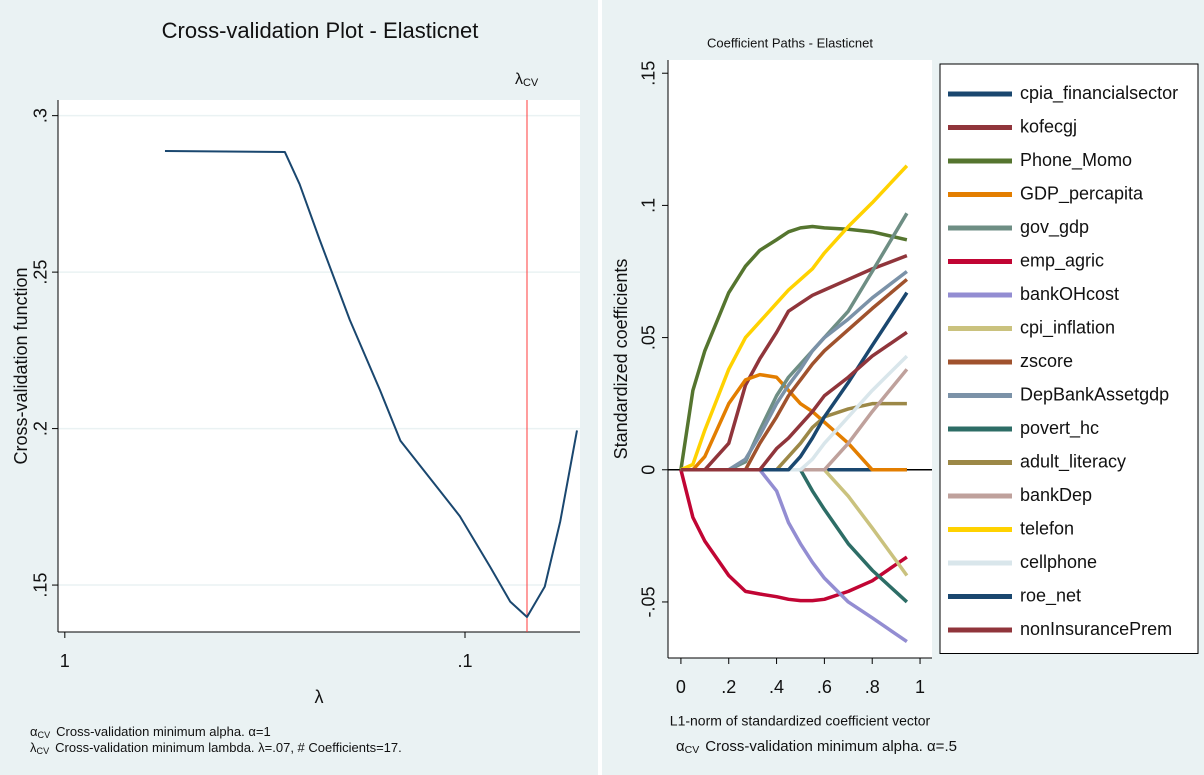 The width and height of the screenshot is (1204, 775). Describe the element at coordinates (681, 687) in the screenshot. I see `x-tick-label: 0` at that location.